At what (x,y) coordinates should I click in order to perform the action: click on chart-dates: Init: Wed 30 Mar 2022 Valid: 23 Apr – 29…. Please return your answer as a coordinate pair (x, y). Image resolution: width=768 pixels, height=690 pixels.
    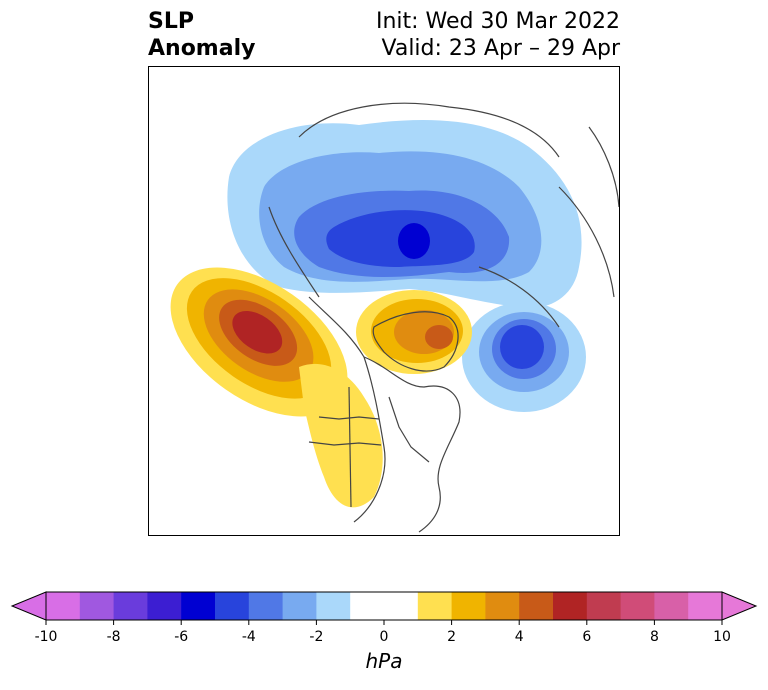
    Looking at the image, I should click on (498, 35).